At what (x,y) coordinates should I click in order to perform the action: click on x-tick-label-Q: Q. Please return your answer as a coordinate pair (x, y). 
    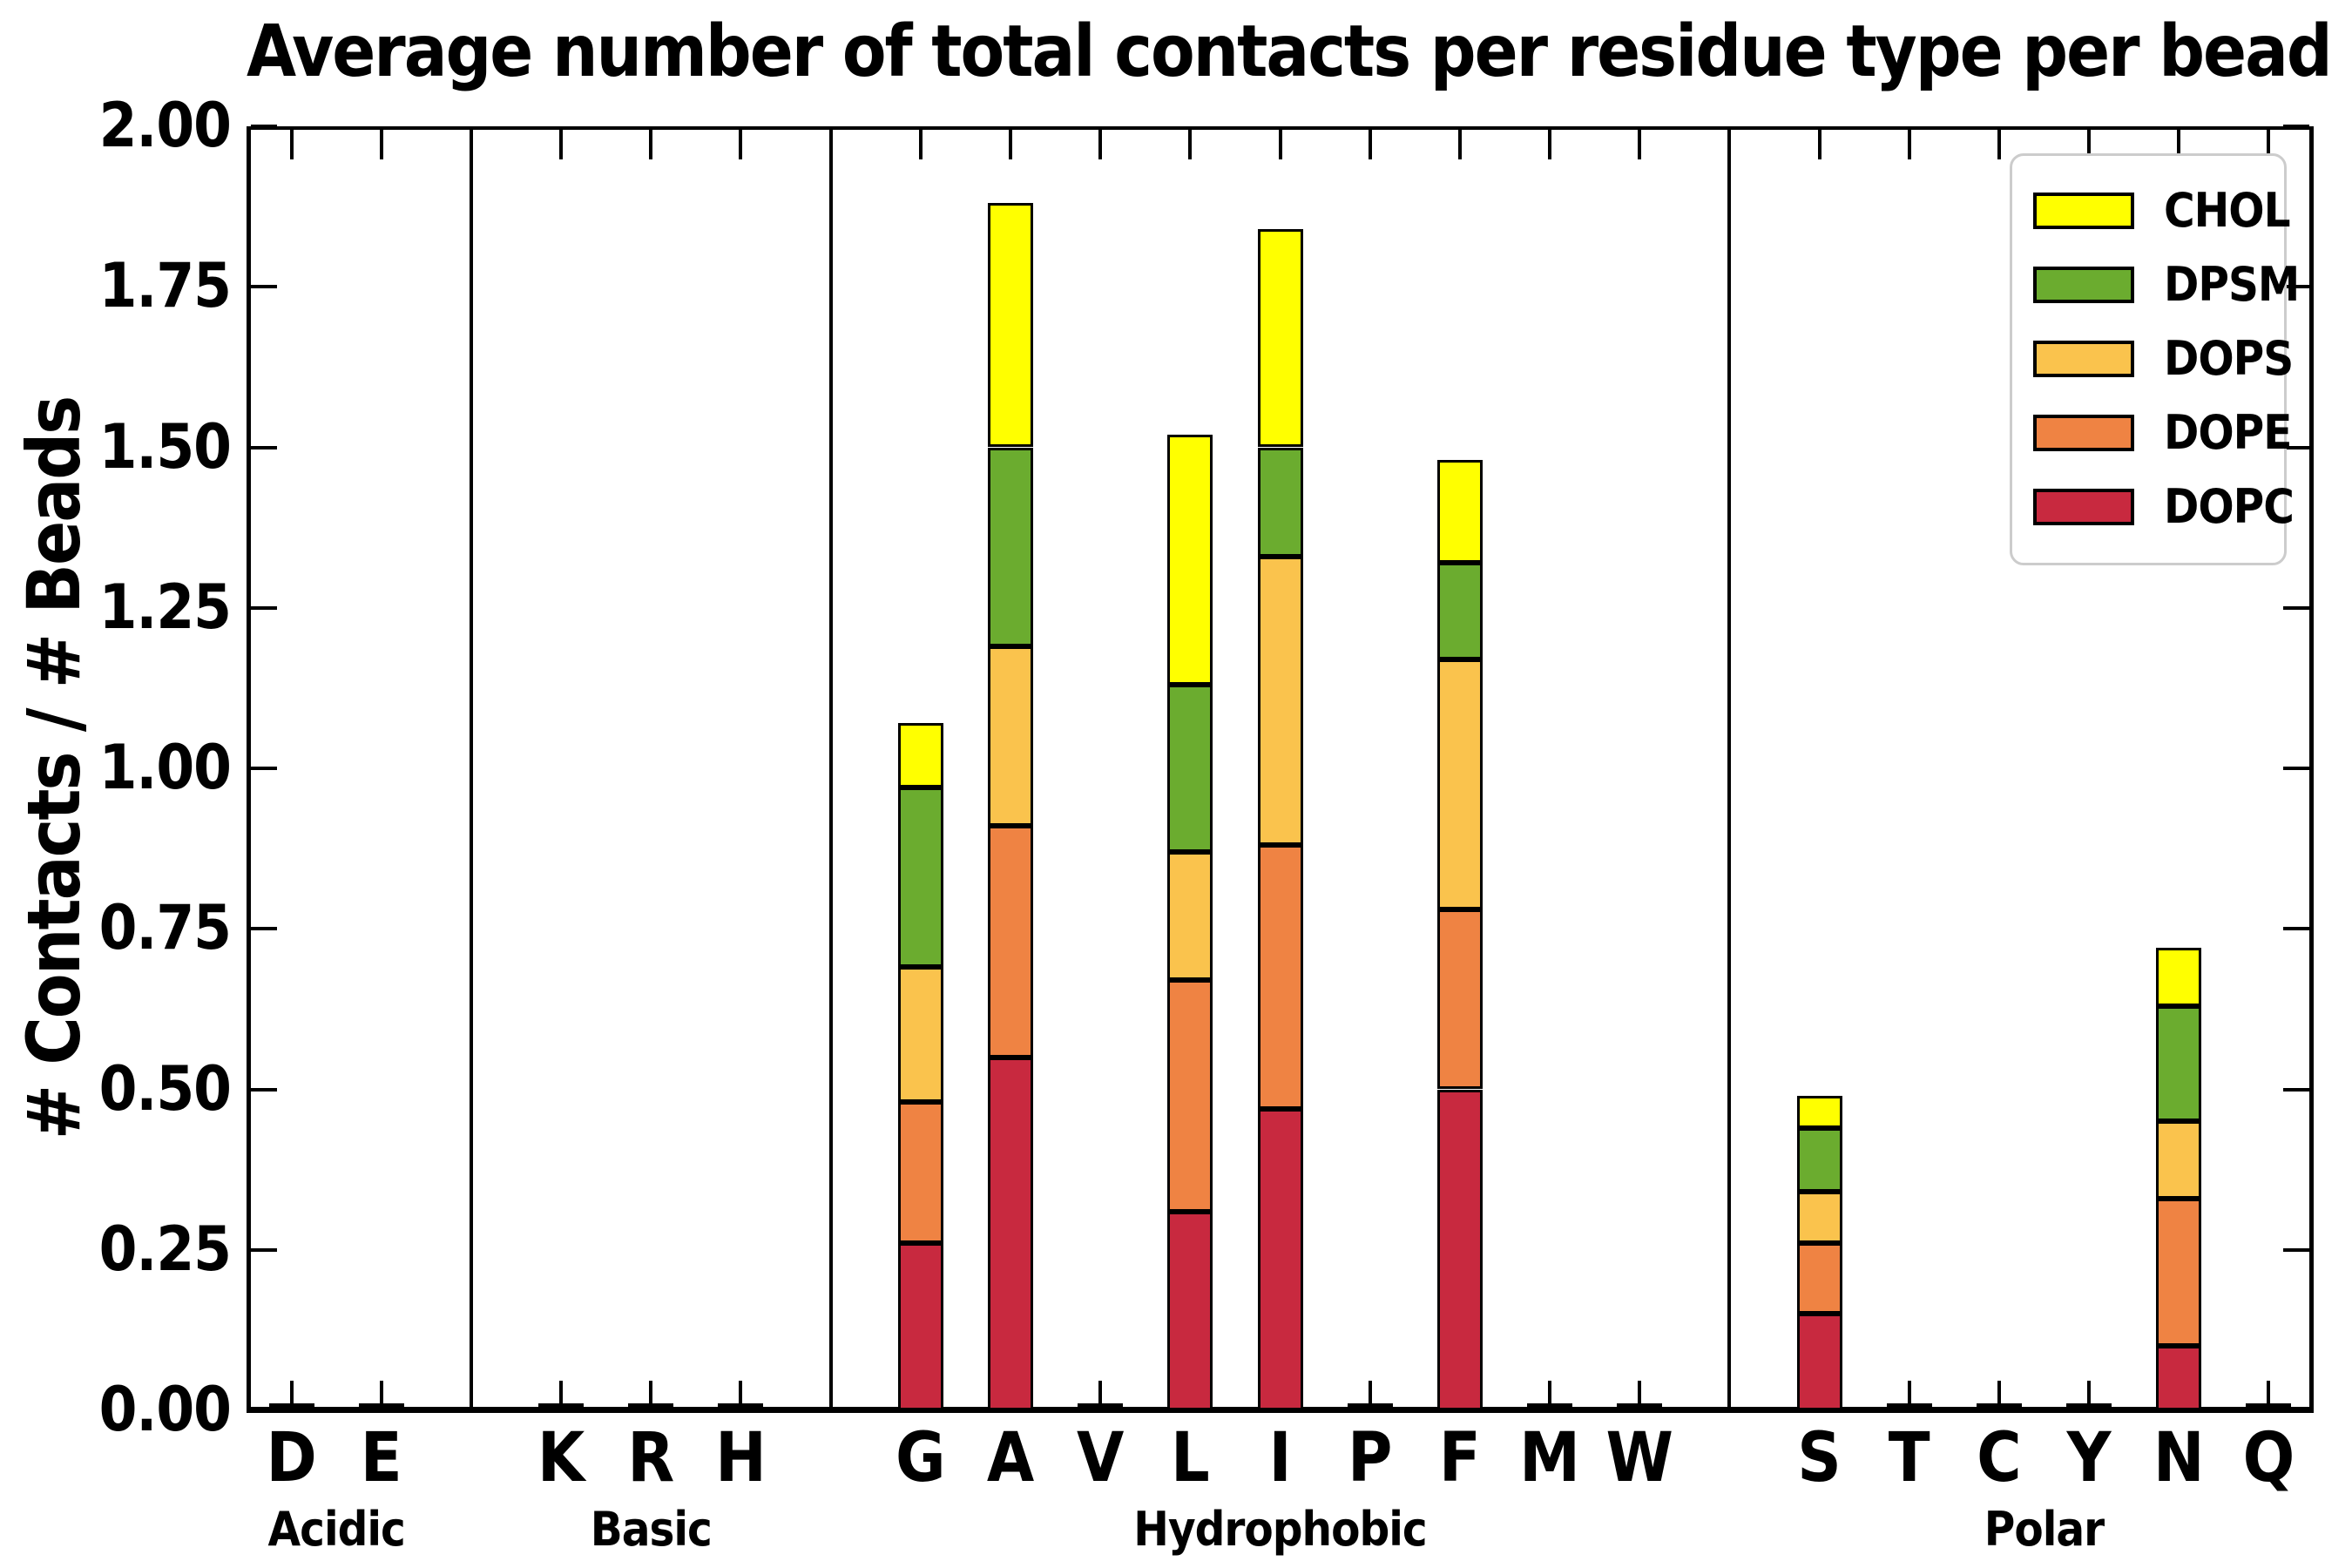
    Looking at the image, I should click on (2268, 1458).